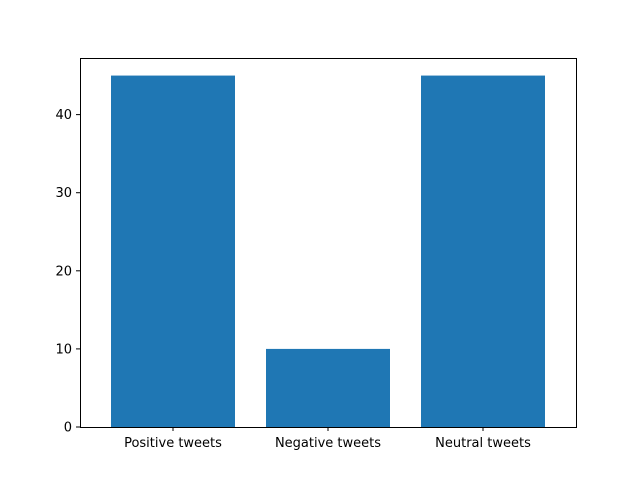 The height and width of the screenshot is (480, 640). Describe the element at coordinates (63, 115) in the screenshot. I see `y-tick-label-4: 40` at that location.